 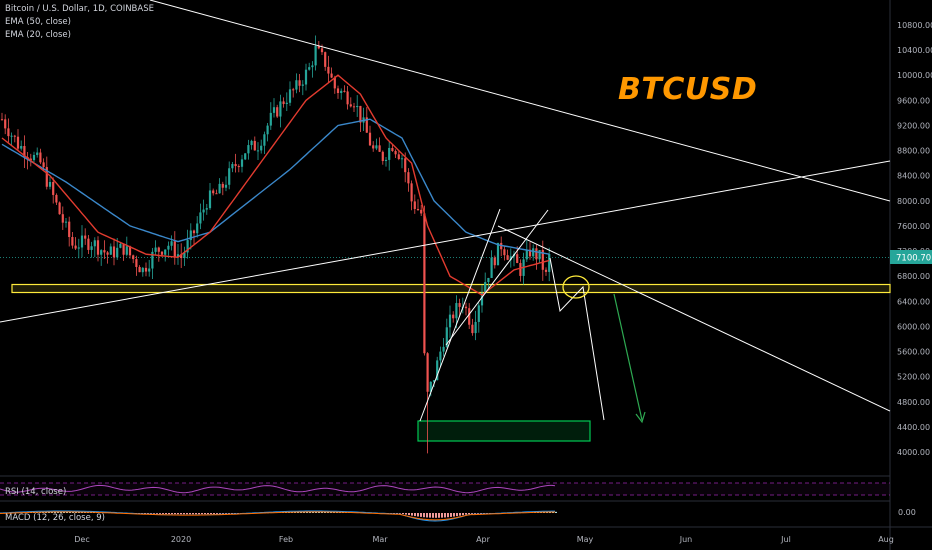 I want to click on macd-label: MACD (12, 26, close, 9), so click(x=55, y=518).